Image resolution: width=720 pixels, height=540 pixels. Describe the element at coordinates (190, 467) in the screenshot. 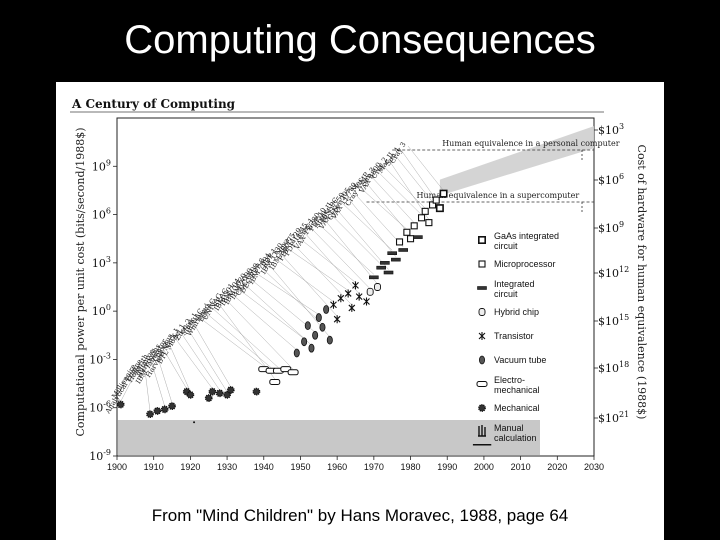

I see `x-tick-label: 1920` at that location.